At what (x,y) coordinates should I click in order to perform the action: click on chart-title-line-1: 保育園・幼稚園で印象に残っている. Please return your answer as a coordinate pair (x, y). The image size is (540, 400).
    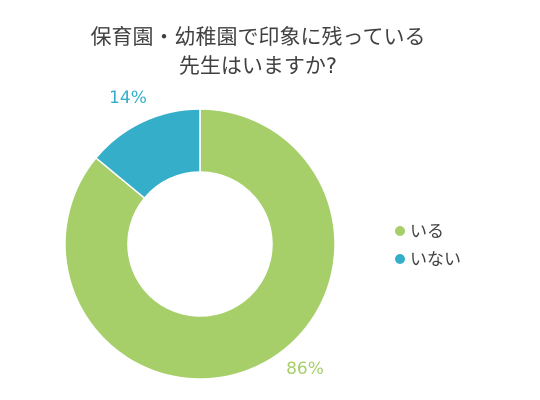
    Looking at the image, I should click on (258, 37).